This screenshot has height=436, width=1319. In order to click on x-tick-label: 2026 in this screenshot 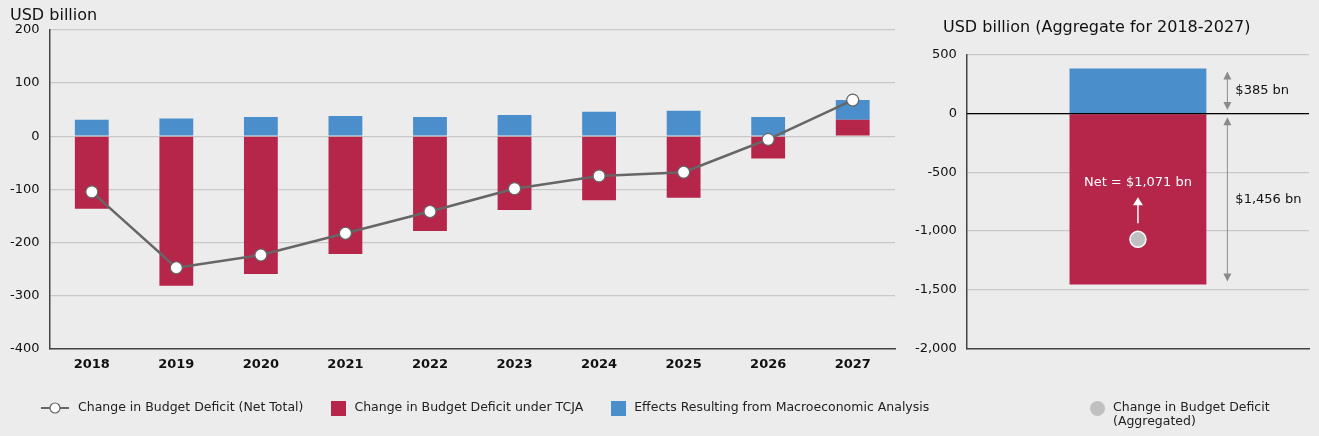, I will do `click(768, 363)`.